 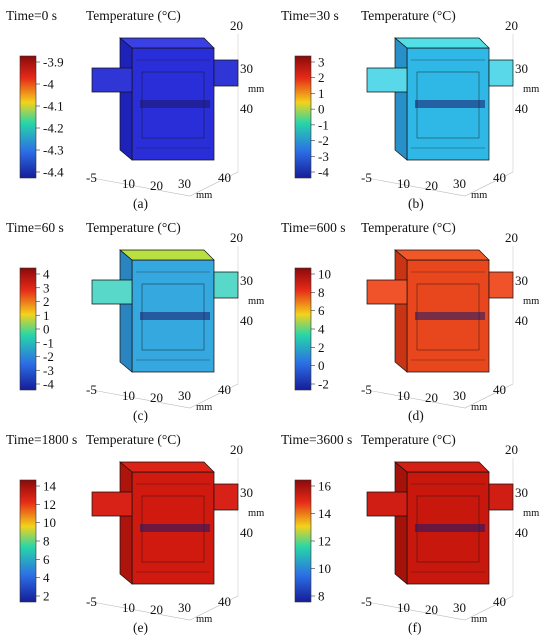 I want to click on time-label: Time=600 s, so click(x=313, y=227).